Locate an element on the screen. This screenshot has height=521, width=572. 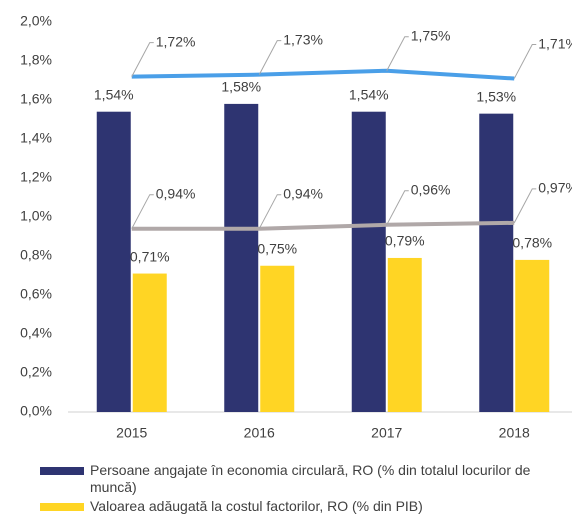
y-tick-label: 1,0% is located at coordinates (36, 216).